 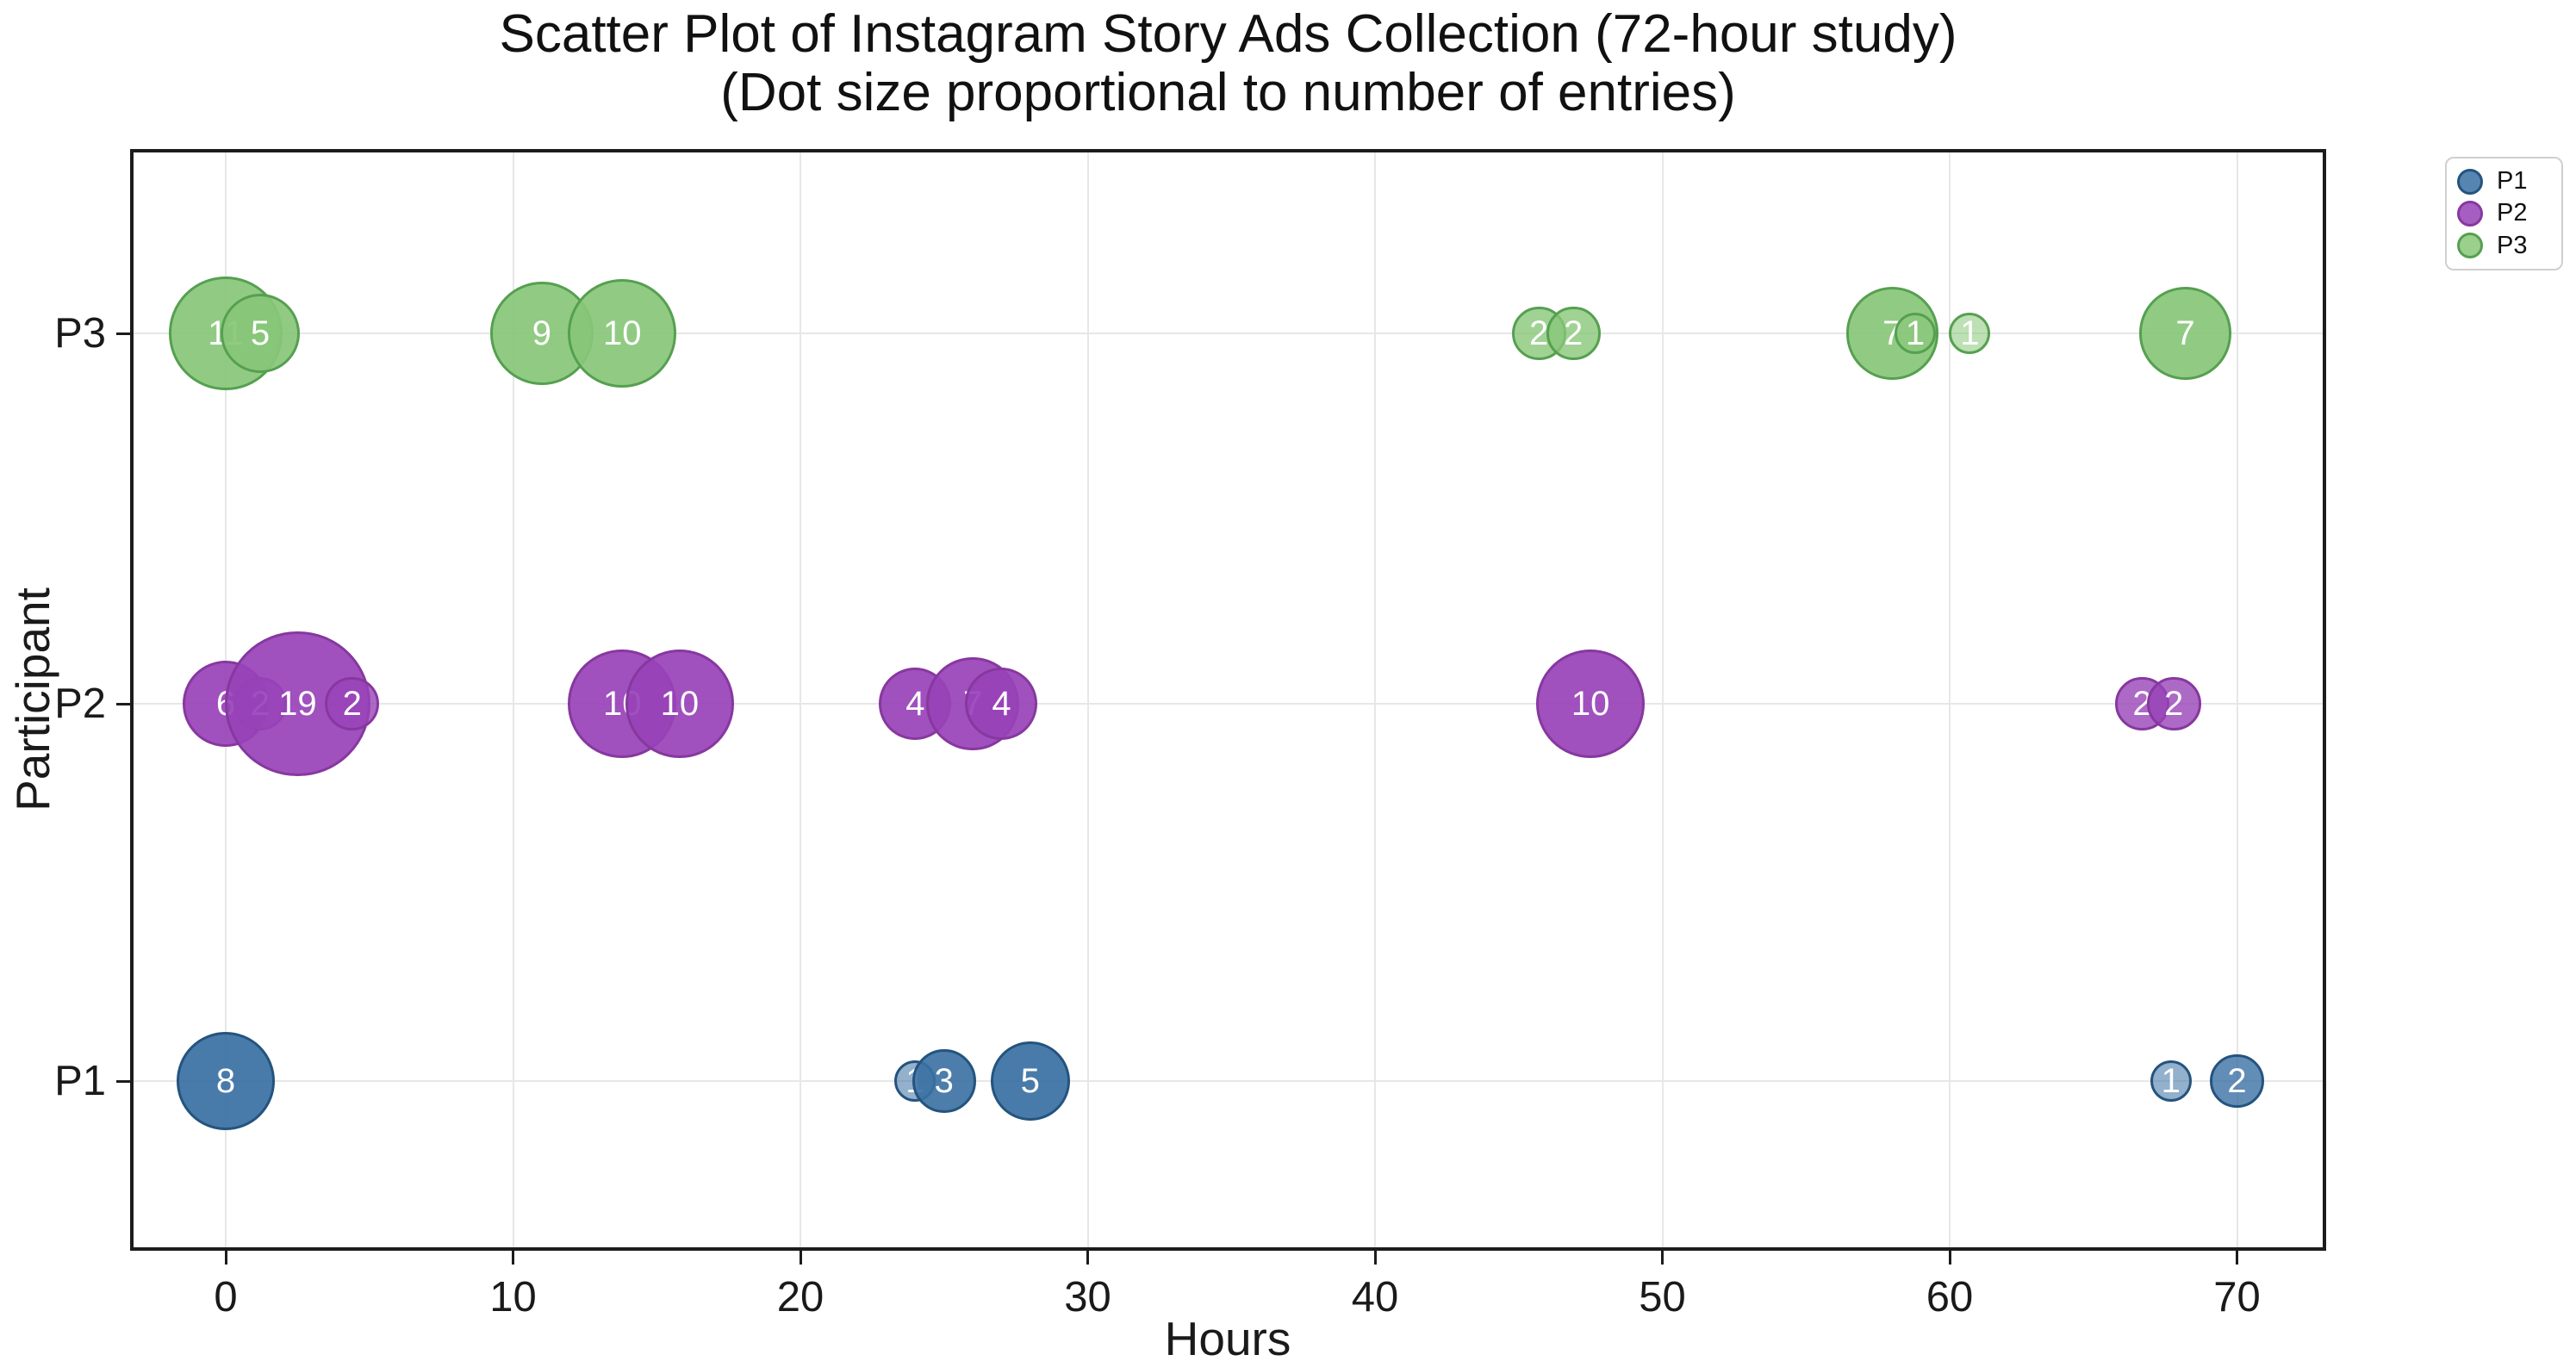 I want to click on p2-marker-icon, so click(x=2470, y=214).